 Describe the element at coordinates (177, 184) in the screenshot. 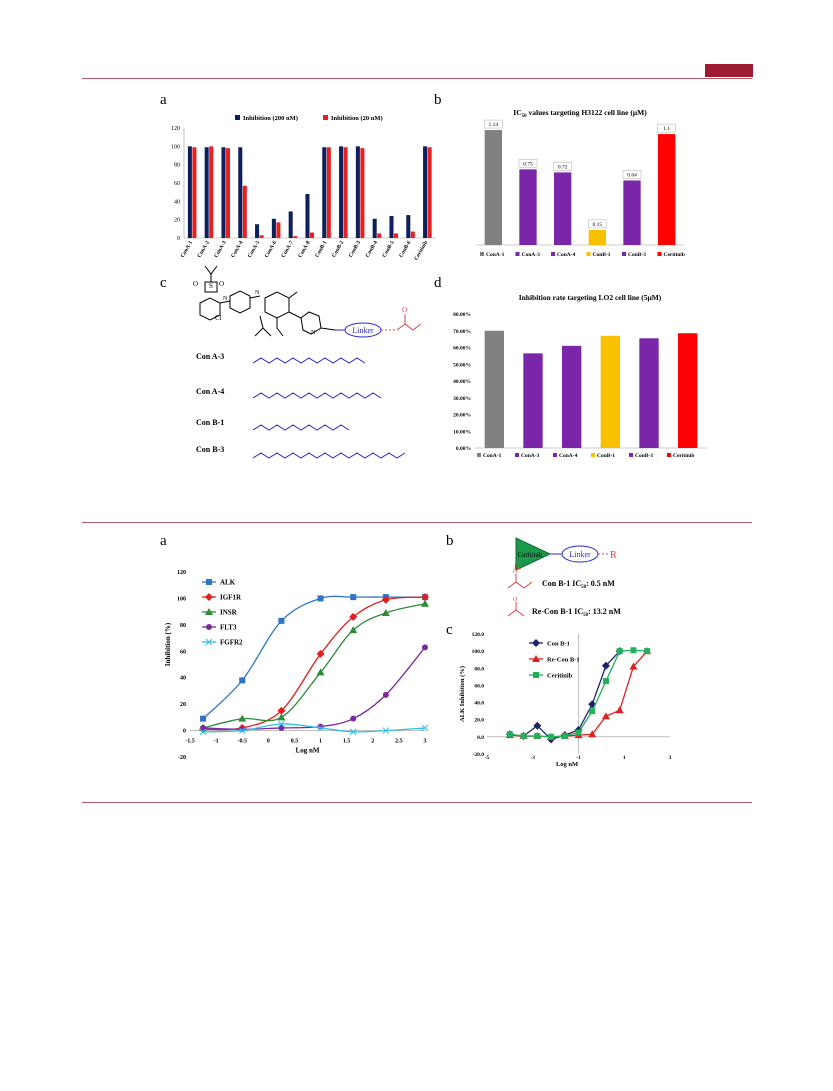

I see `y-tick-label: 60` at that location.